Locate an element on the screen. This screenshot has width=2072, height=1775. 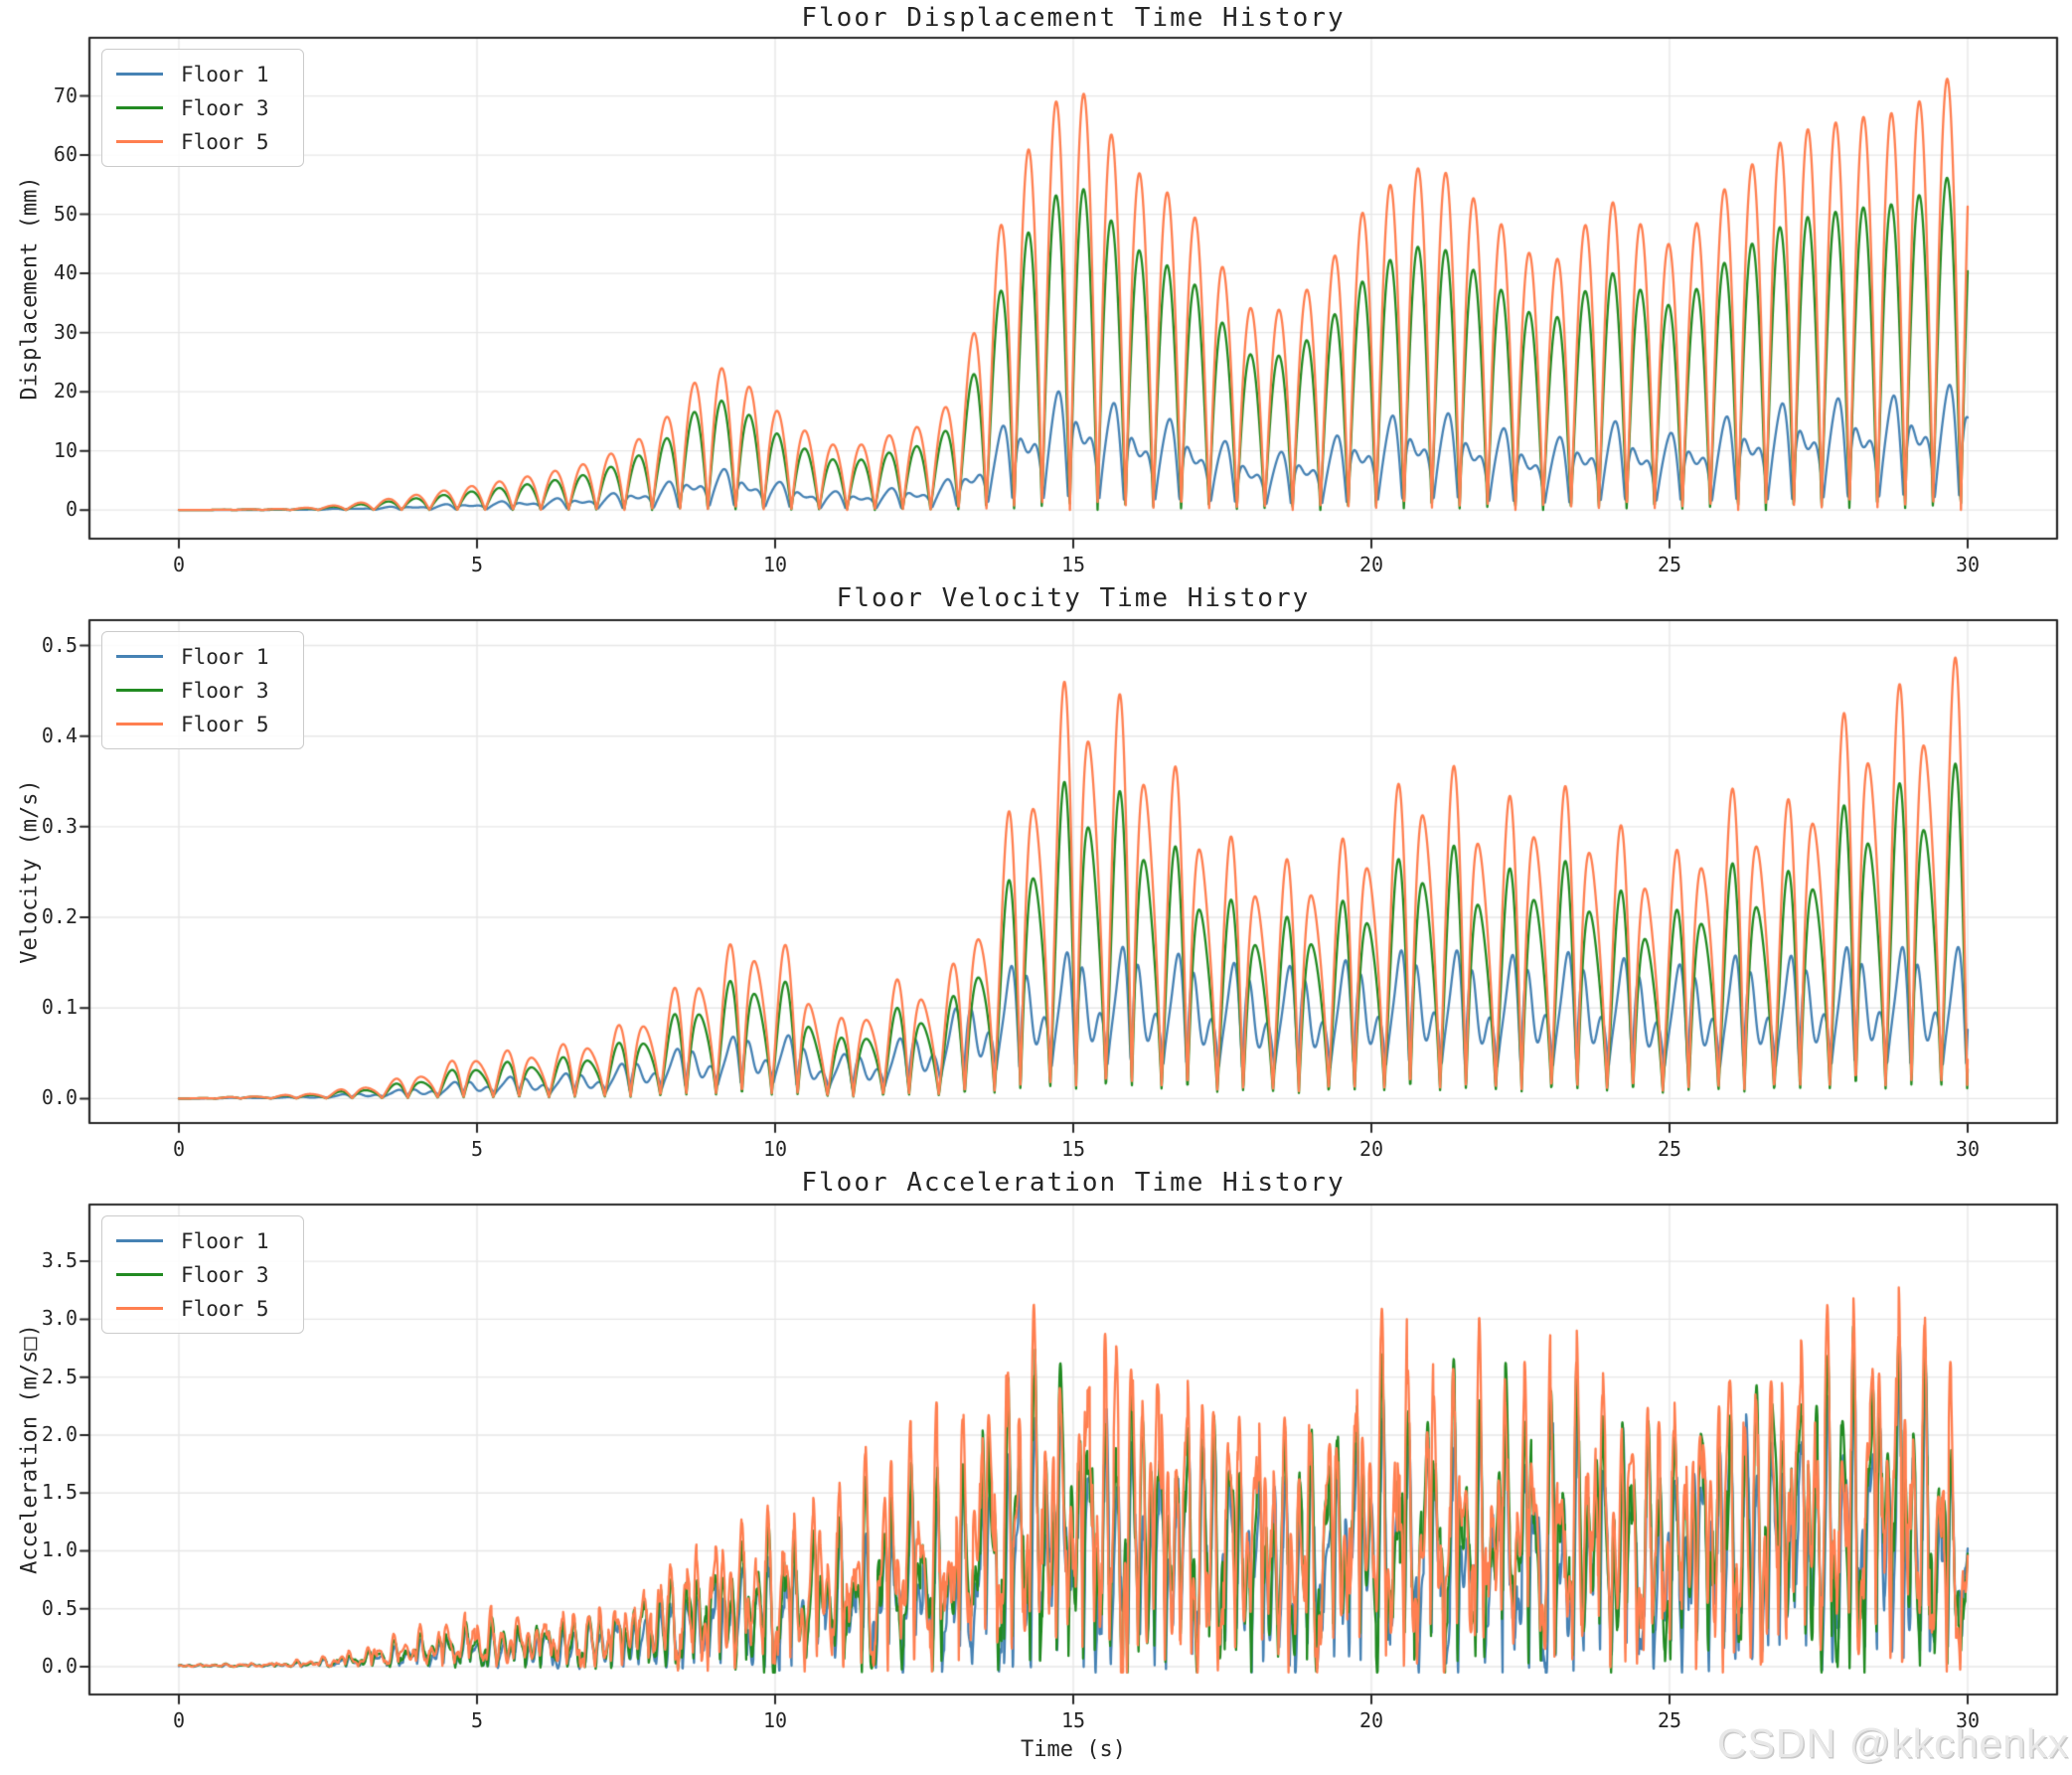
y-tick-label: 0 is located at coordinates (71, 510).